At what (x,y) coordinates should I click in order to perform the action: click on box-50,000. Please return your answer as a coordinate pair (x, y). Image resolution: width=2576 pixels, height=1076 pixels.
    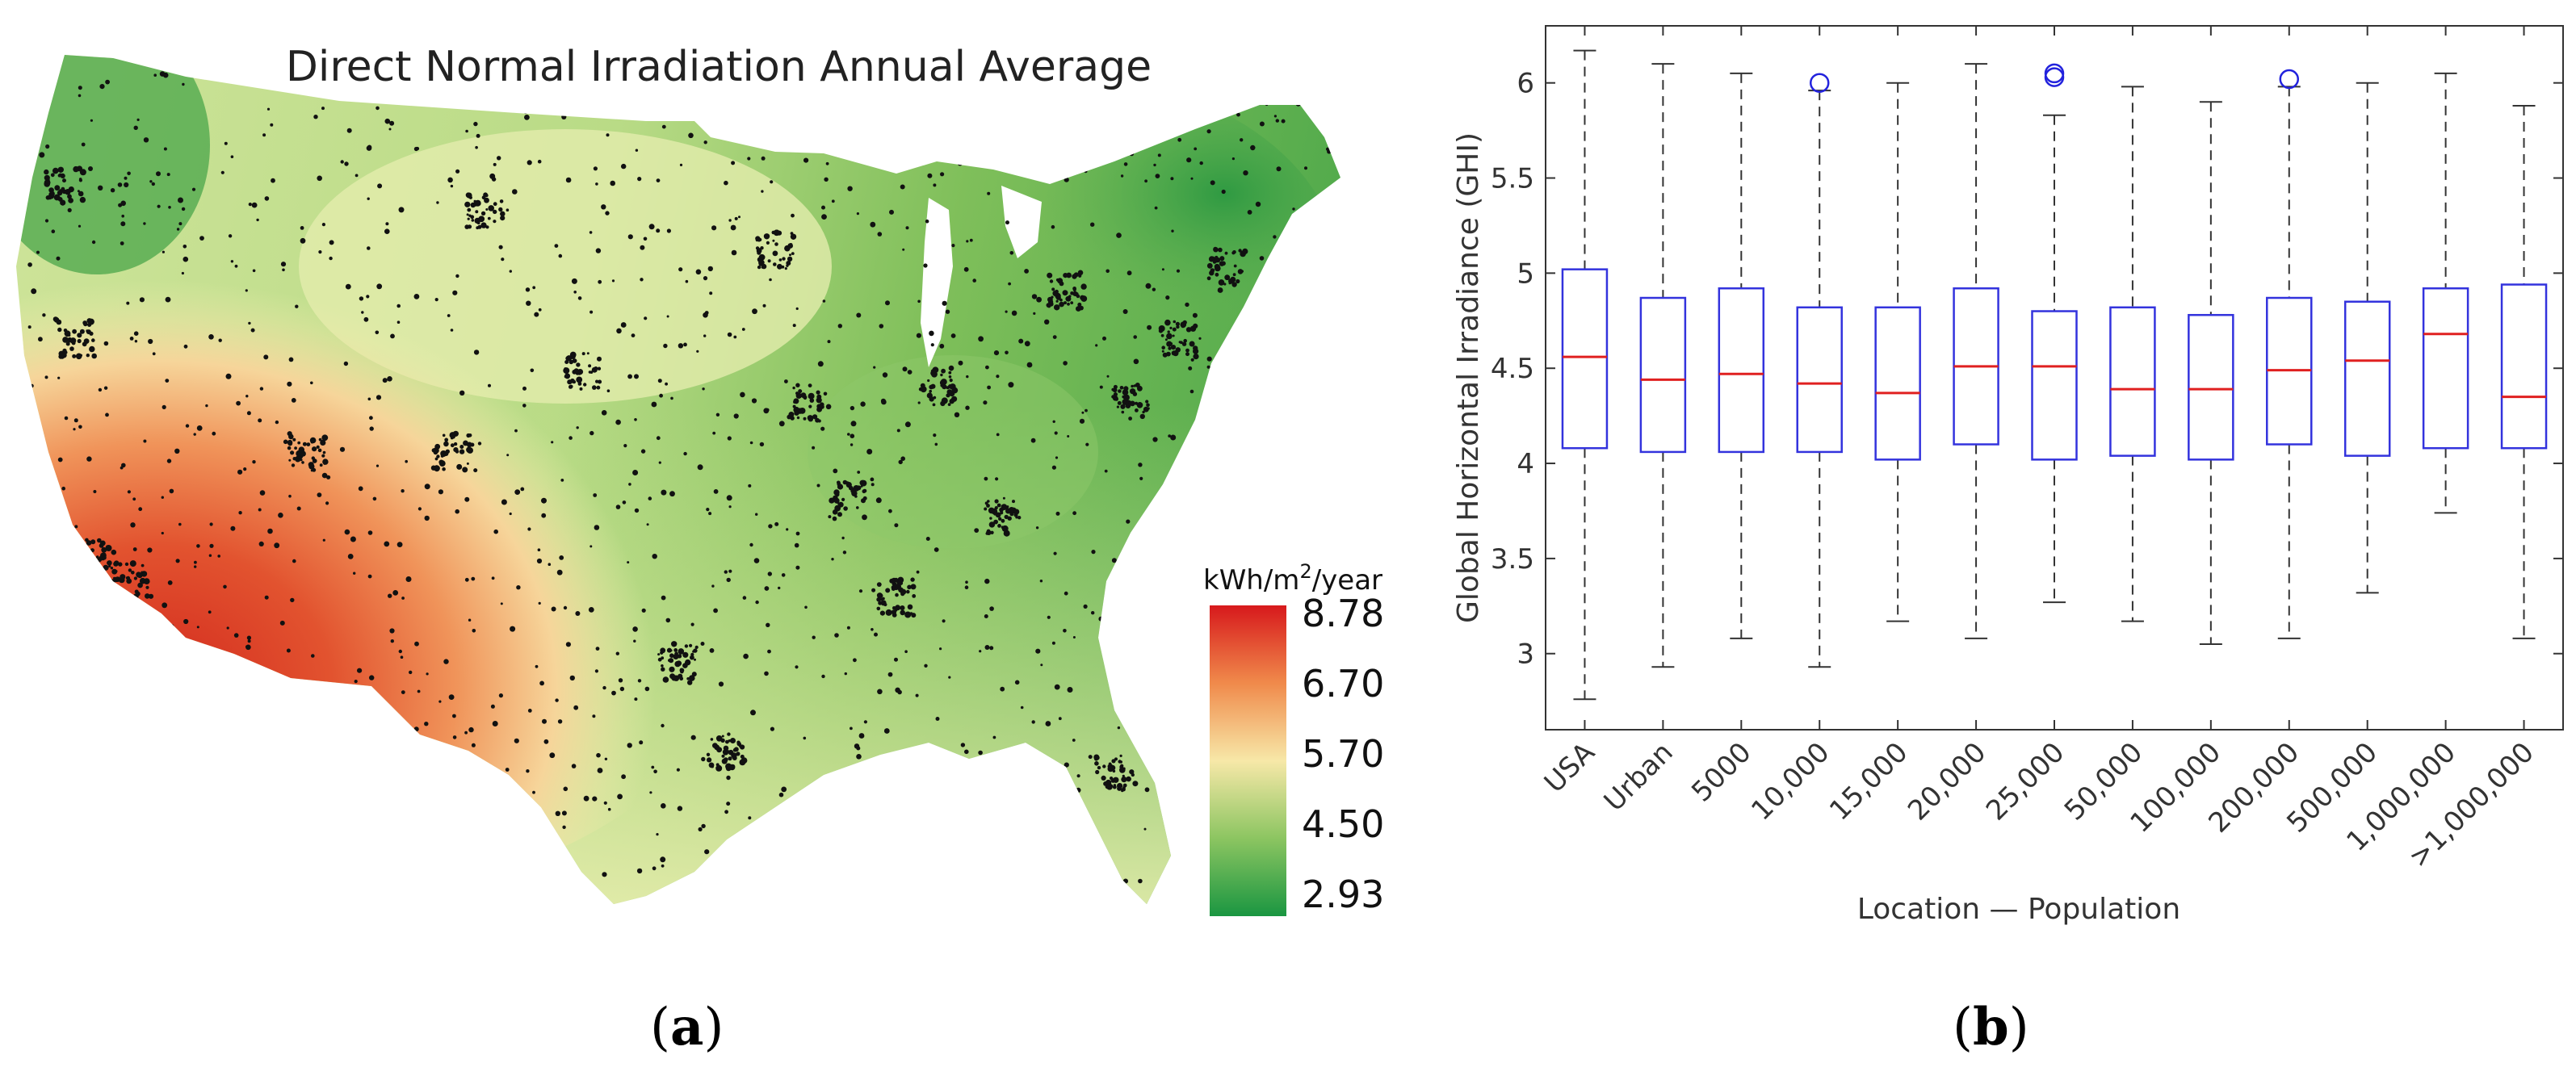
    Looking at the image, I should click on (2132, 354).